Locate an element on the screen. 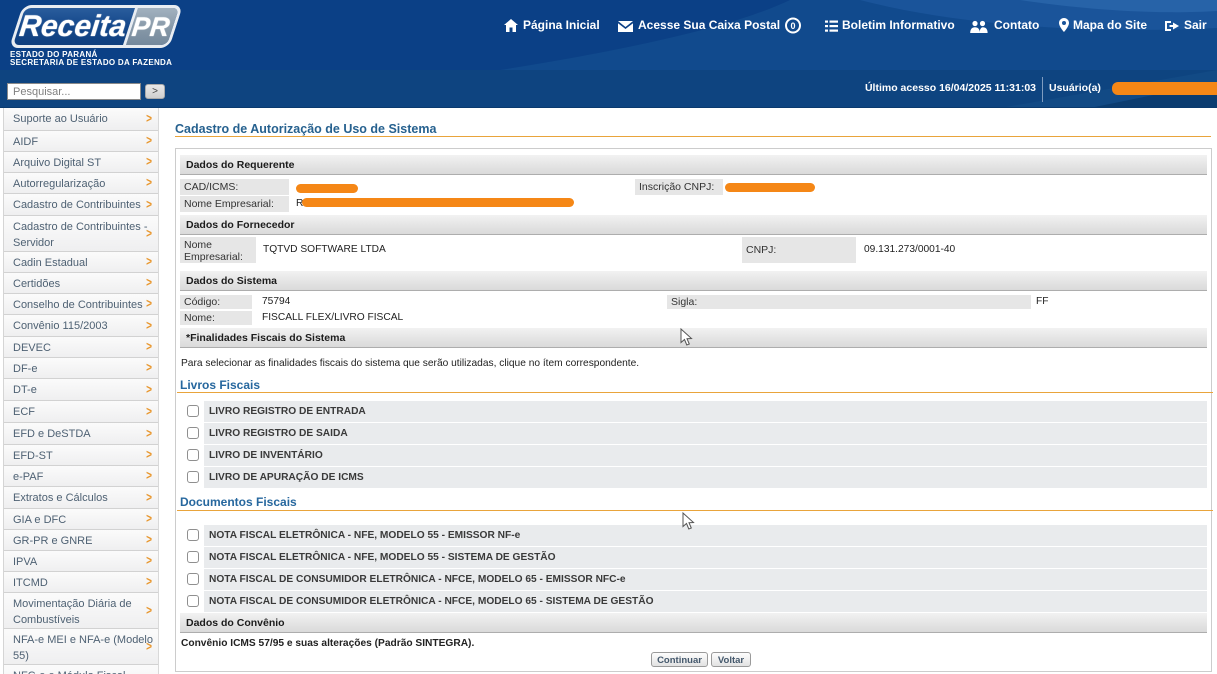 This screenshot has height=674, width=1217. svg-text: 0 is located at coordinates (792, 26).